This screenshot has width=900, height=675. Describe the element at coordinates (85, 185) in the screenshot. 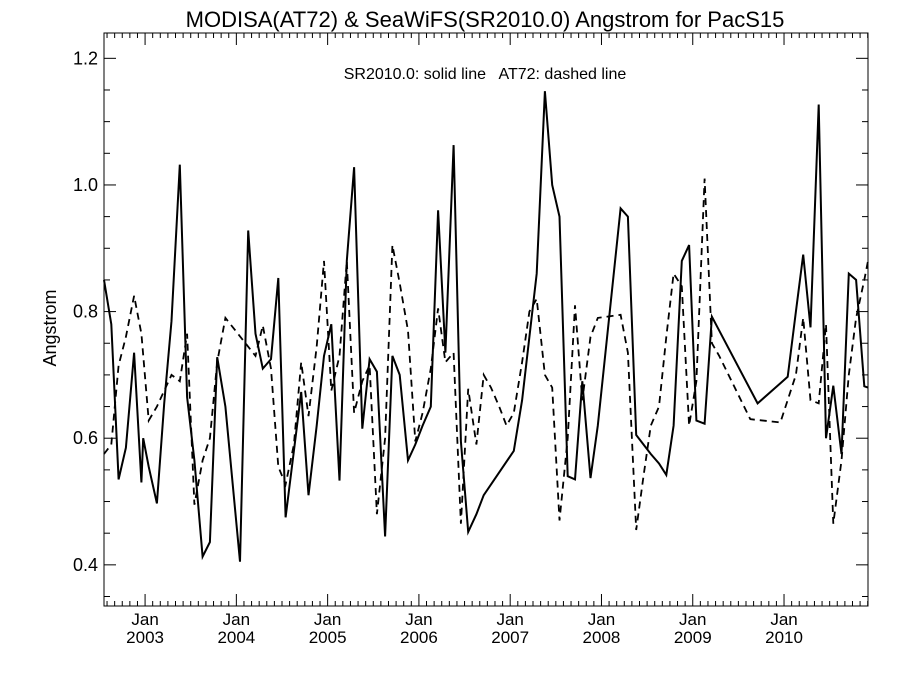

I see `y-tick-label: 1.0` at that location.